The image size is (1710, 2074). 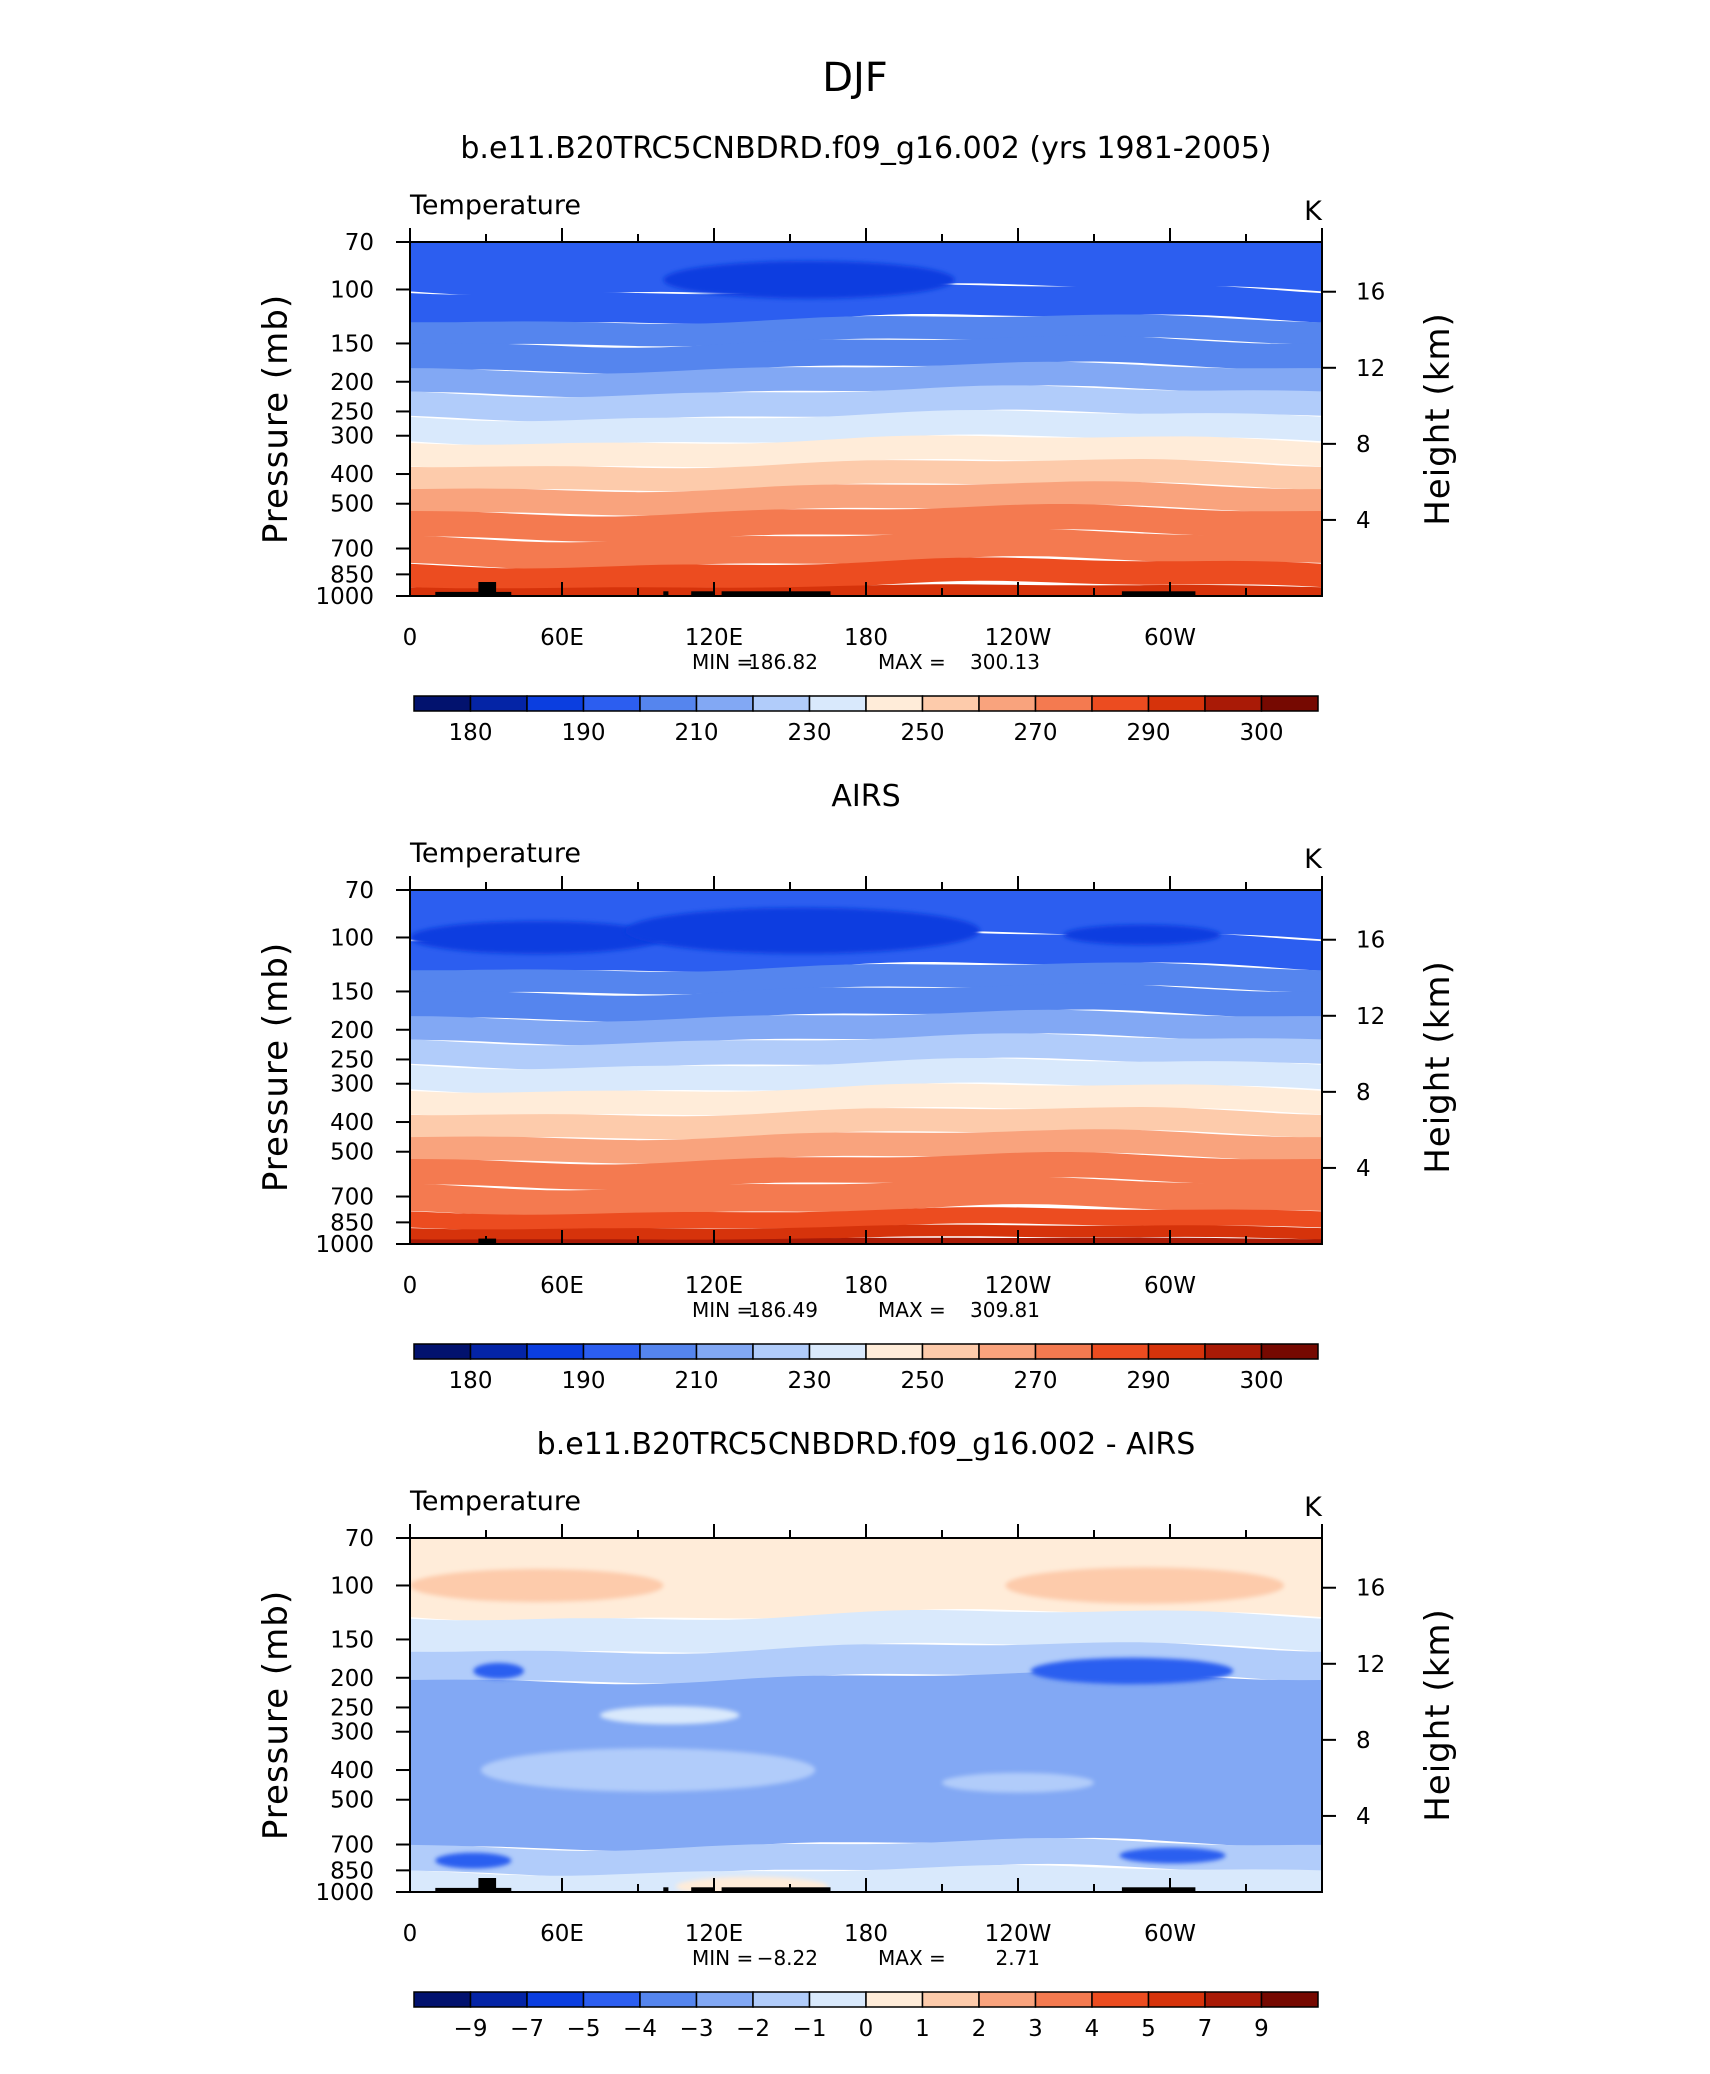 I want to click on y-tick-label: 200, so click(x=352, y=383).